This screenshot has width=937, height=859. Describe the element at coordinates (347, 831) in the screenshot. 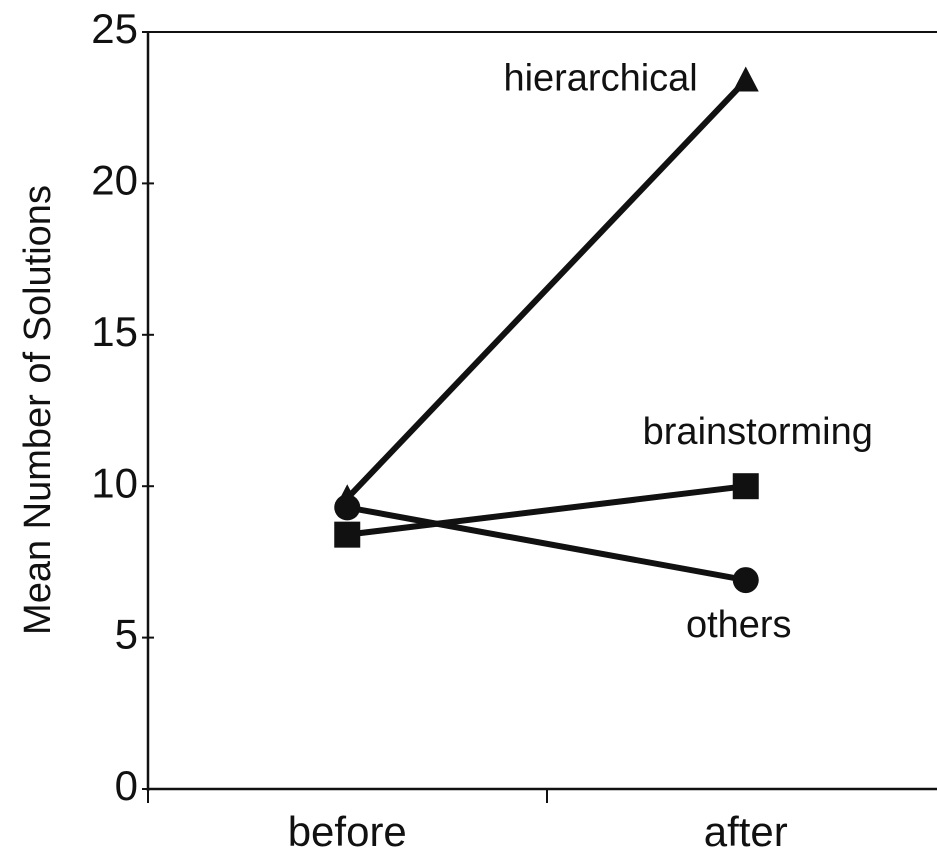

I see `x-tick-label: before` at that location.